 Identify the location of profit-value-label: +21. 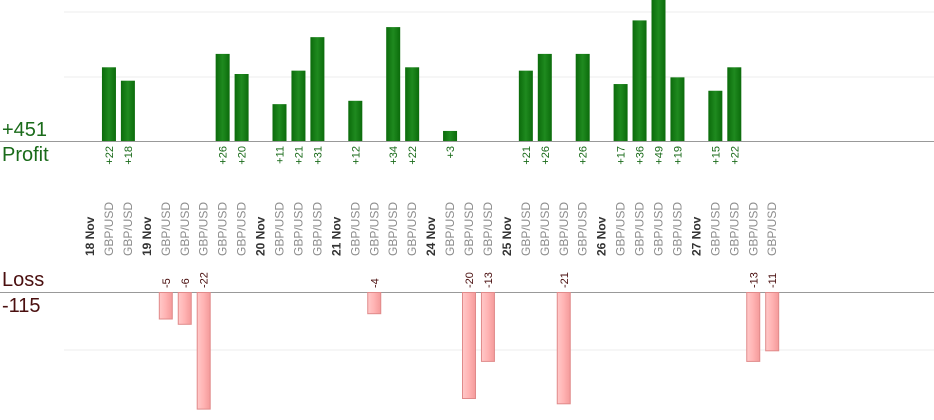
(527, 155).